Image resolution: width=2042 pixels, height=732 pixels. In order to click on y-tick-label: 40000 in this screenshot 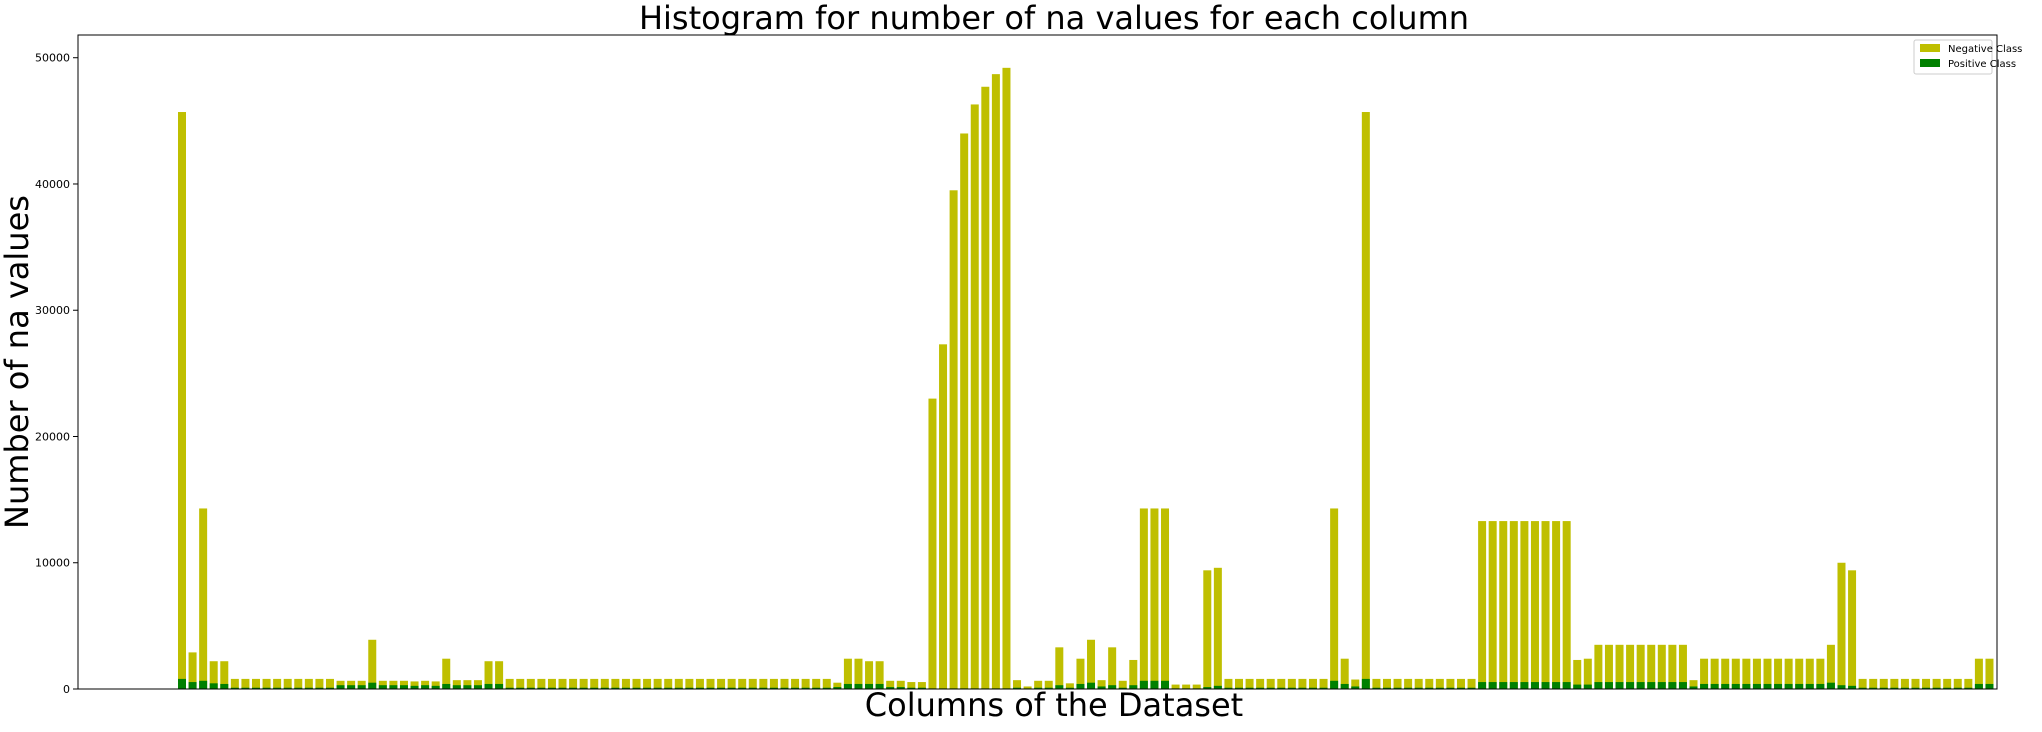, I will do `click(52, 184)`.